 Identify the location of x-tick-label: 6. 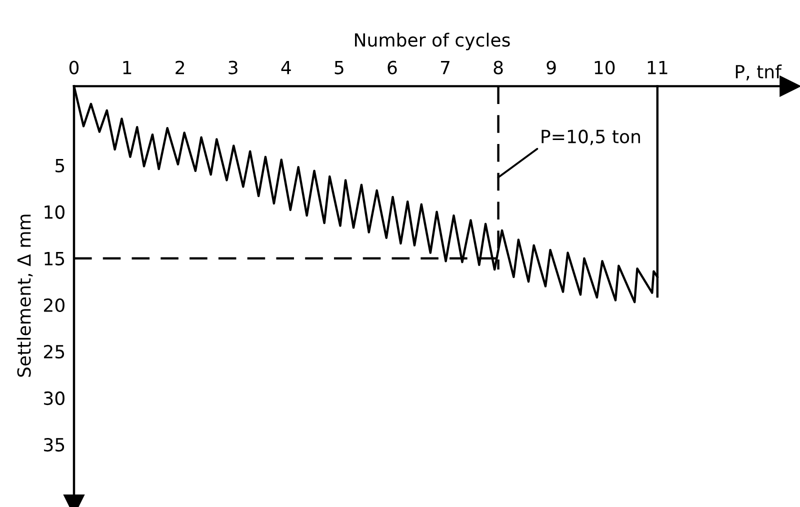
(392, 67).